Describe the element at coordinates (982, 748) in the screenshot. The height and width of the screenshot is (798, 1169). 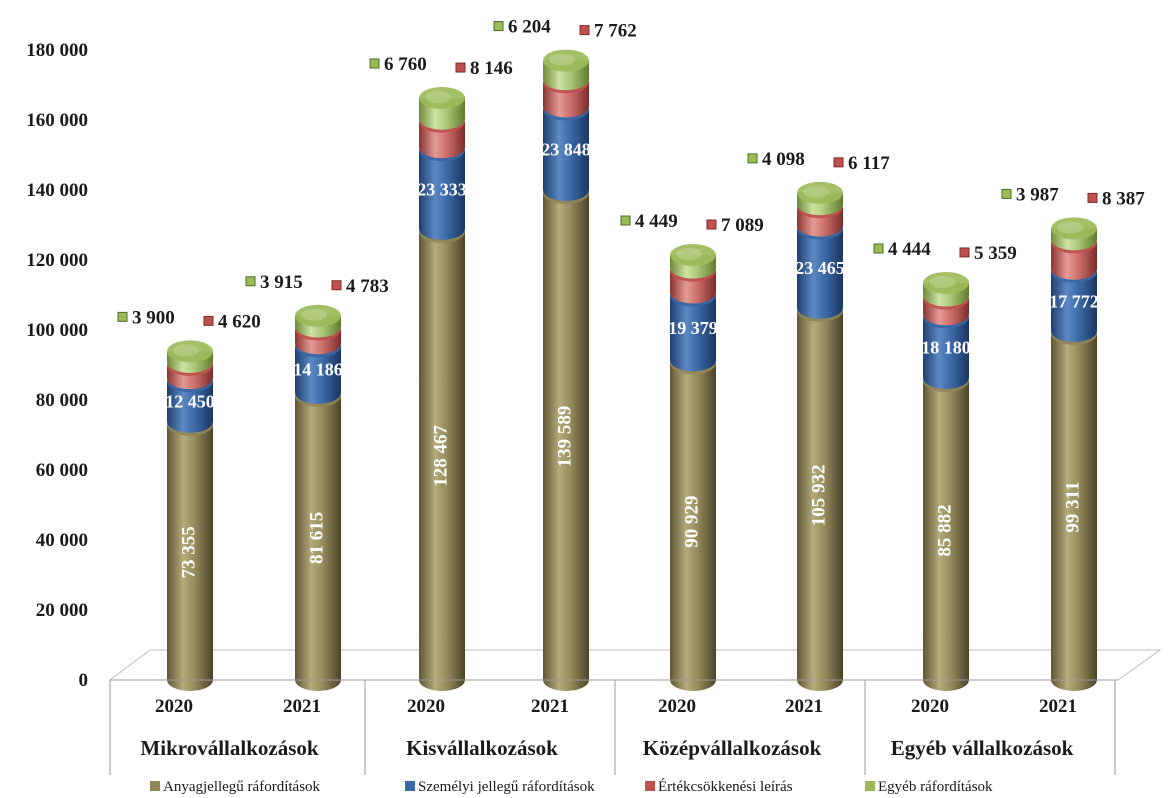
I see `group-label: Egyéb vállalkozások` at that location.